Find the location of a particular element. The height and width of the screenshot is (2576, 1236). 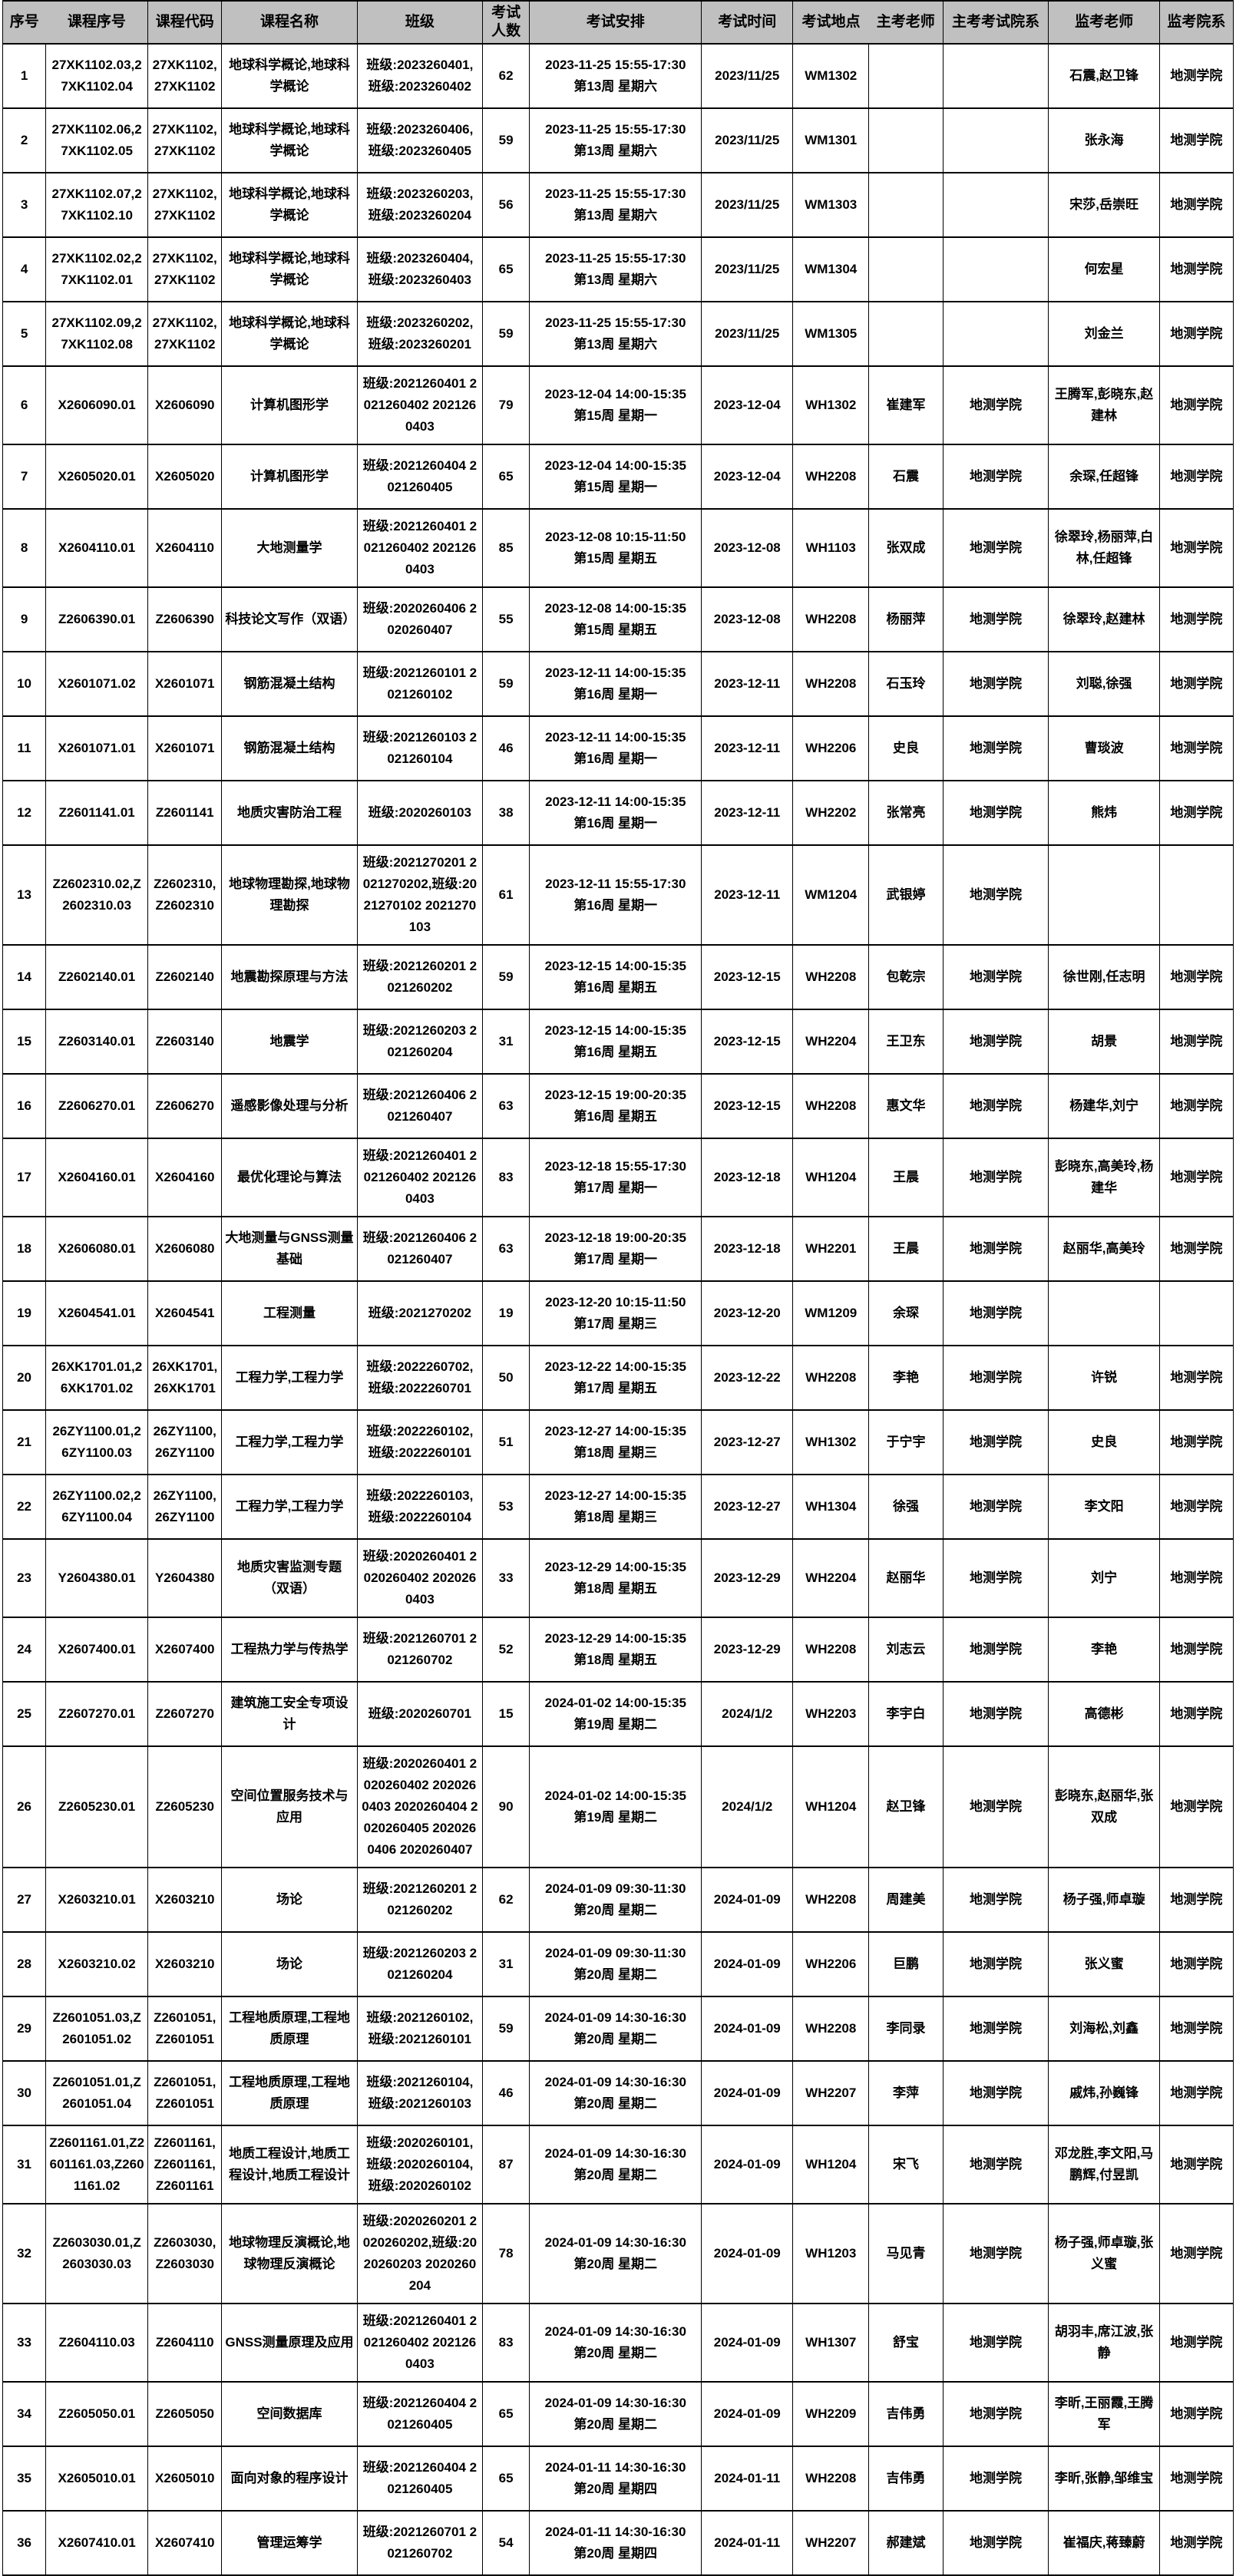

cell-index: 20 is located at coordinates (24, 1378).